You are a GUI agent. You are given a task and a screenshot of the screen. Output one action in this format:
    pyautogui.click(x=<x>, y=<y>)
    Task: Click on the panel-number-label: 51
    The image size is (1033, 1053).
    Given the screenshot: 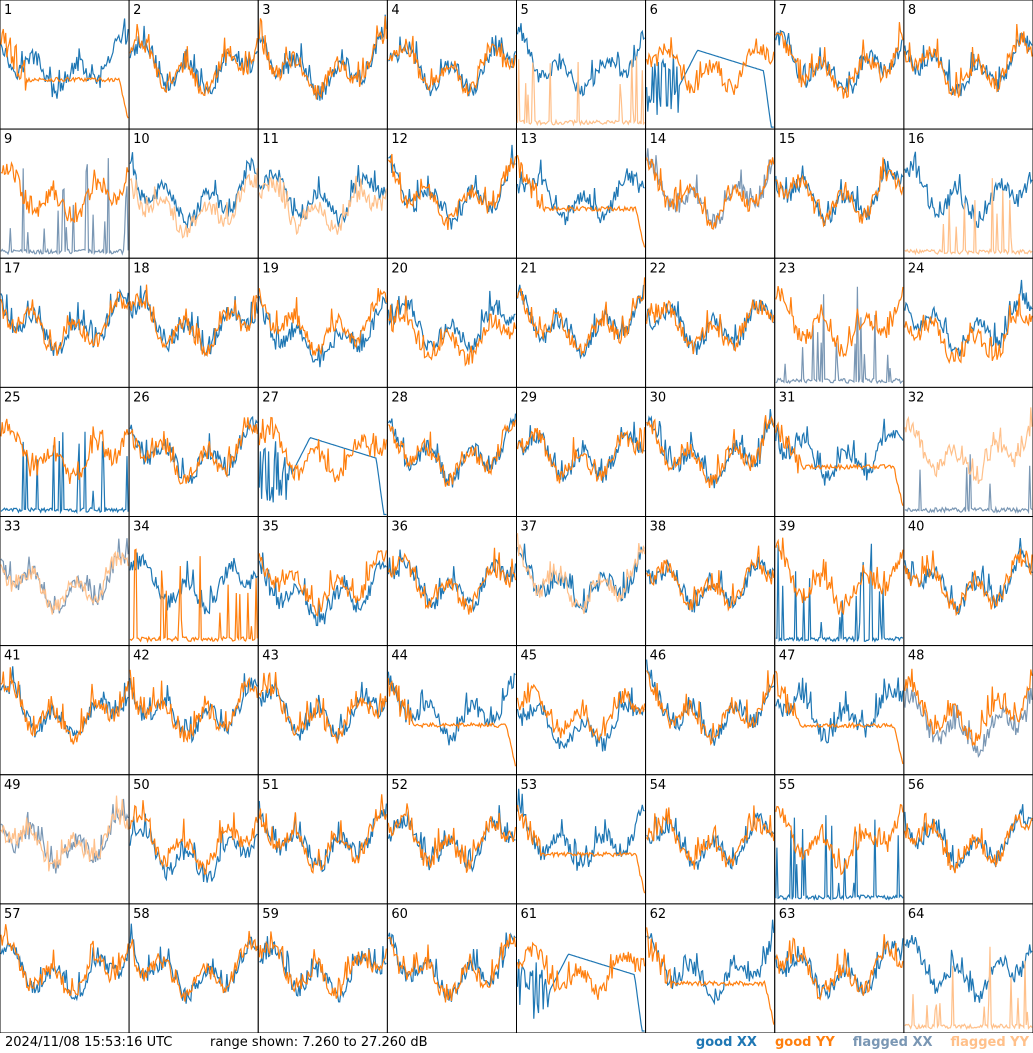 What is the action you would take?
    pyautogui.click(x=270, y=785)
    